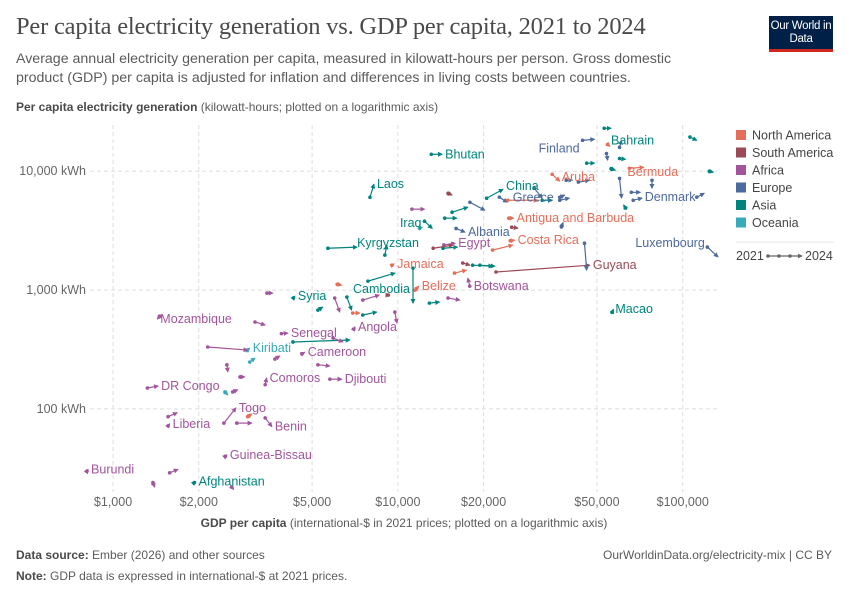 This screenshot has width=850, height=600. I want to click on country-label: Bermuda, so click(652, 172).